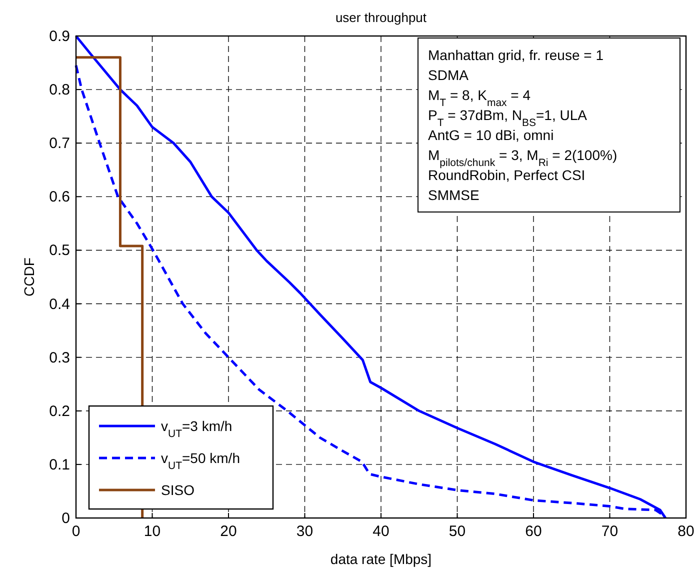 The height and width of the screenshot is (572, 698). I want to click on annotation: SMMSE, so click(454, 195).